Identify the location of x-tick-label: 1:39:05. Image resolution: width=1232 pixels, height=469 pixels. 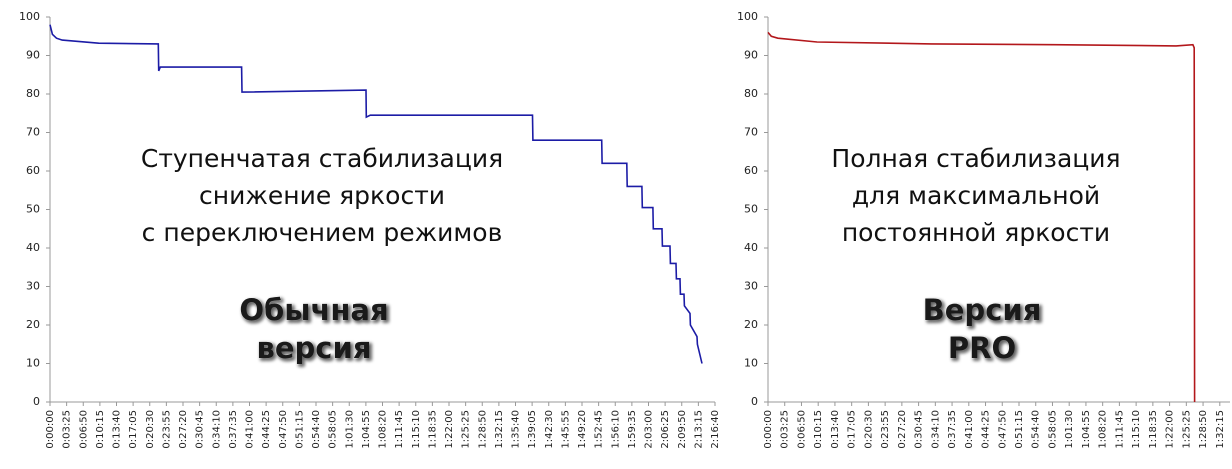
(532, 429).